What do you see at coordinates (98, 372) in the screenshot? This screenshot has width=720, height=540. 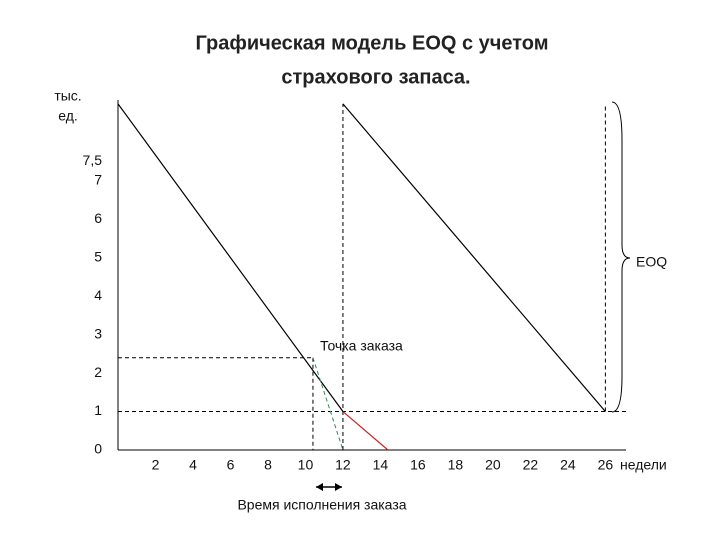 I see `y-tick-label: 2` at bounding box center [98, 372].